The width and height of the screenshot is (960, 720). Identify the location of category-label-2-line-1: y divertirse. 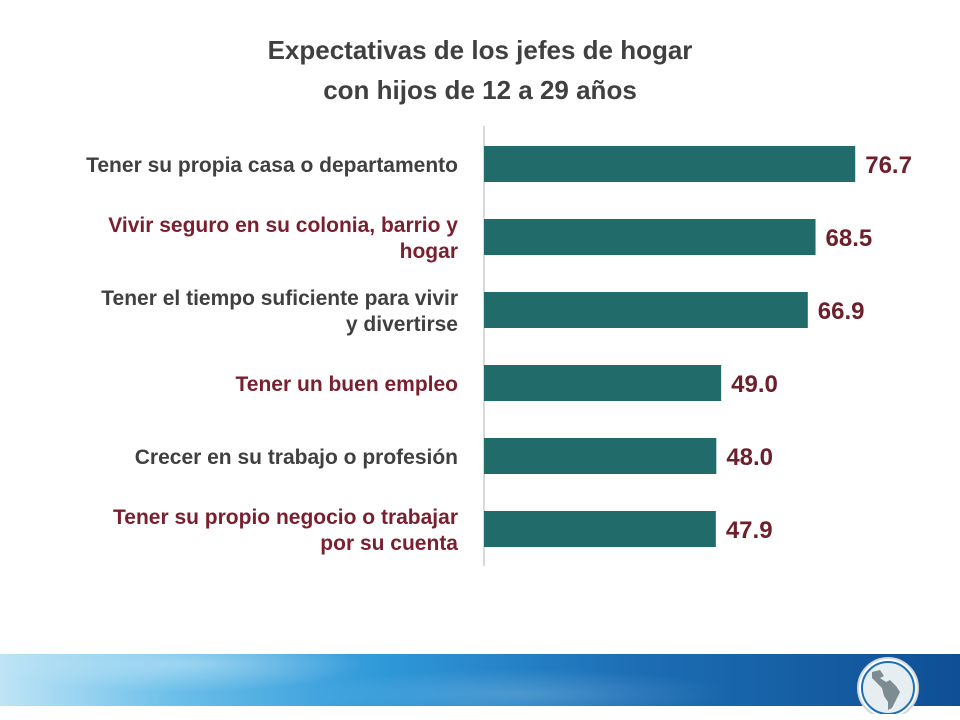
(402, 324).